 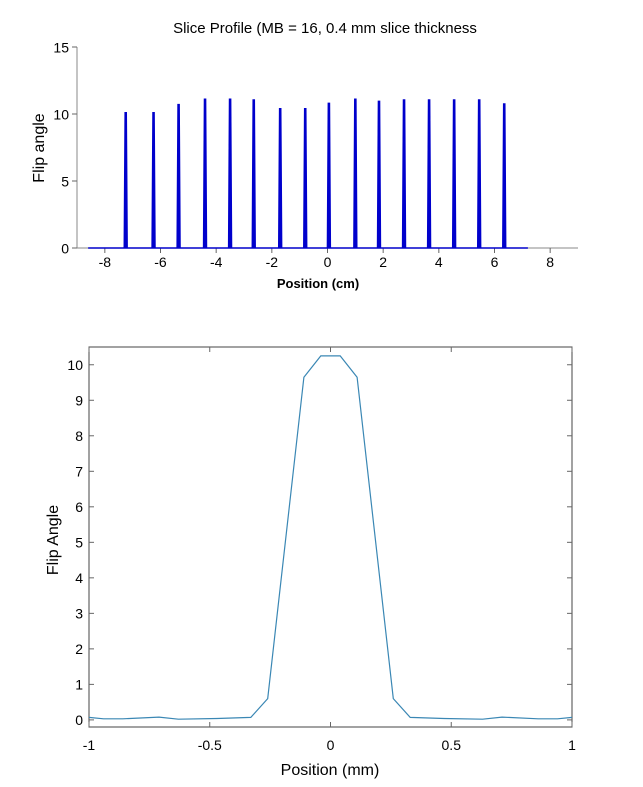 What do you see at coordinates (160, 262) in the screenshot?
I see `x-tick-label: -6` at bounding box center [160, 262].